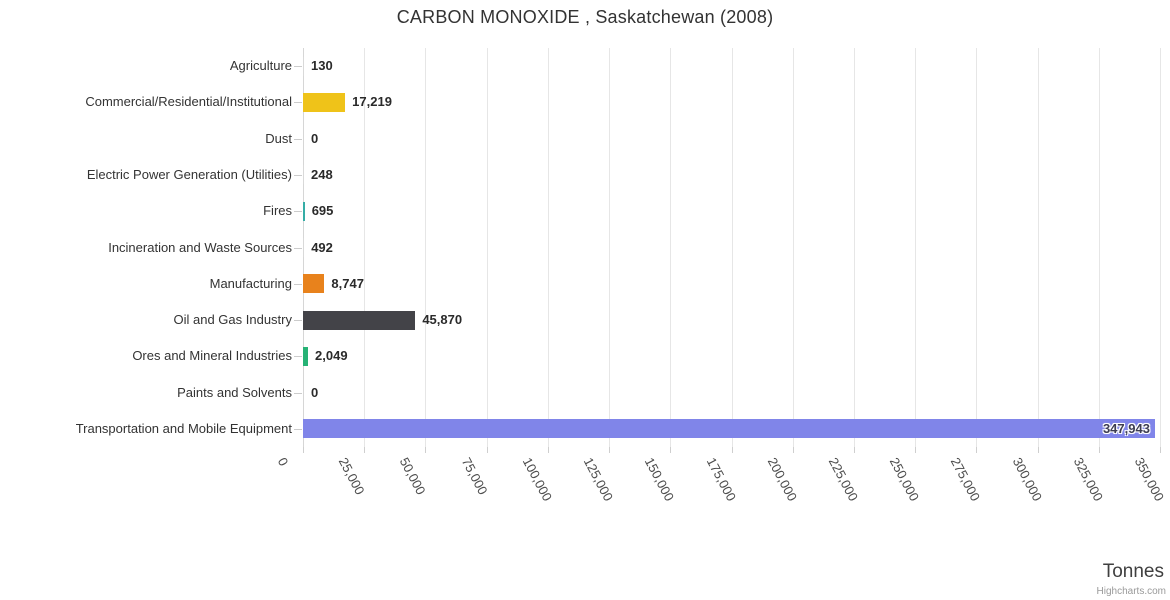  Describe the element at coordinates (250, 283) in the screenshot. I see `category-label: Manufacturing` at that location.